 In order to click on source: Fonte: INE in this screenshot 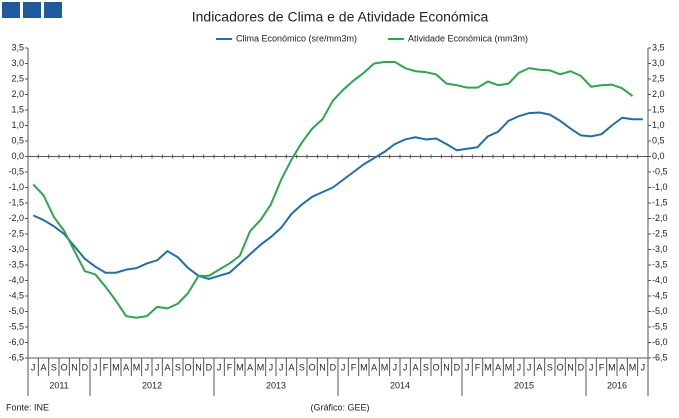, I will do `click(27, 407)`.